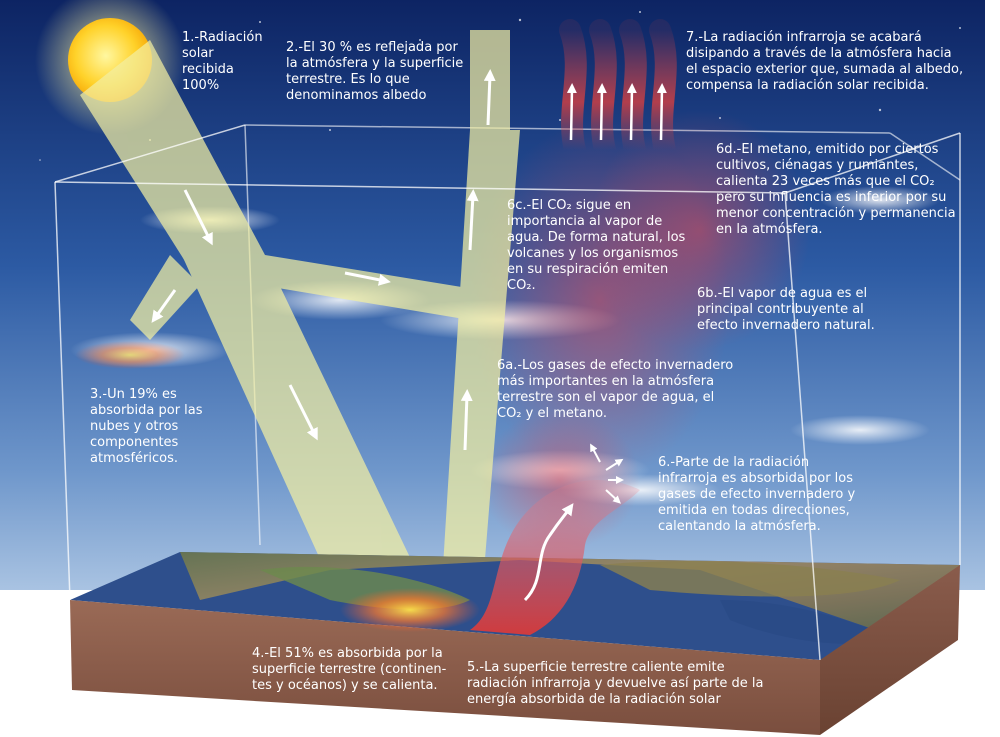 This screenshot has width=1000, height=737. I want to click on text-line: 1.-Radiación, so click(222, 37).